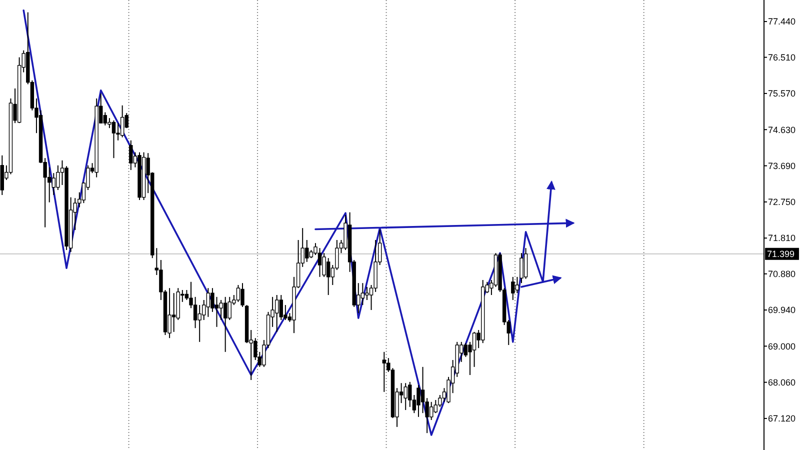 The image size is (800, 450). Describe the element at coordinates (782, 382) in the screenshot. I see `y-tick-label: 68.060` at that location.